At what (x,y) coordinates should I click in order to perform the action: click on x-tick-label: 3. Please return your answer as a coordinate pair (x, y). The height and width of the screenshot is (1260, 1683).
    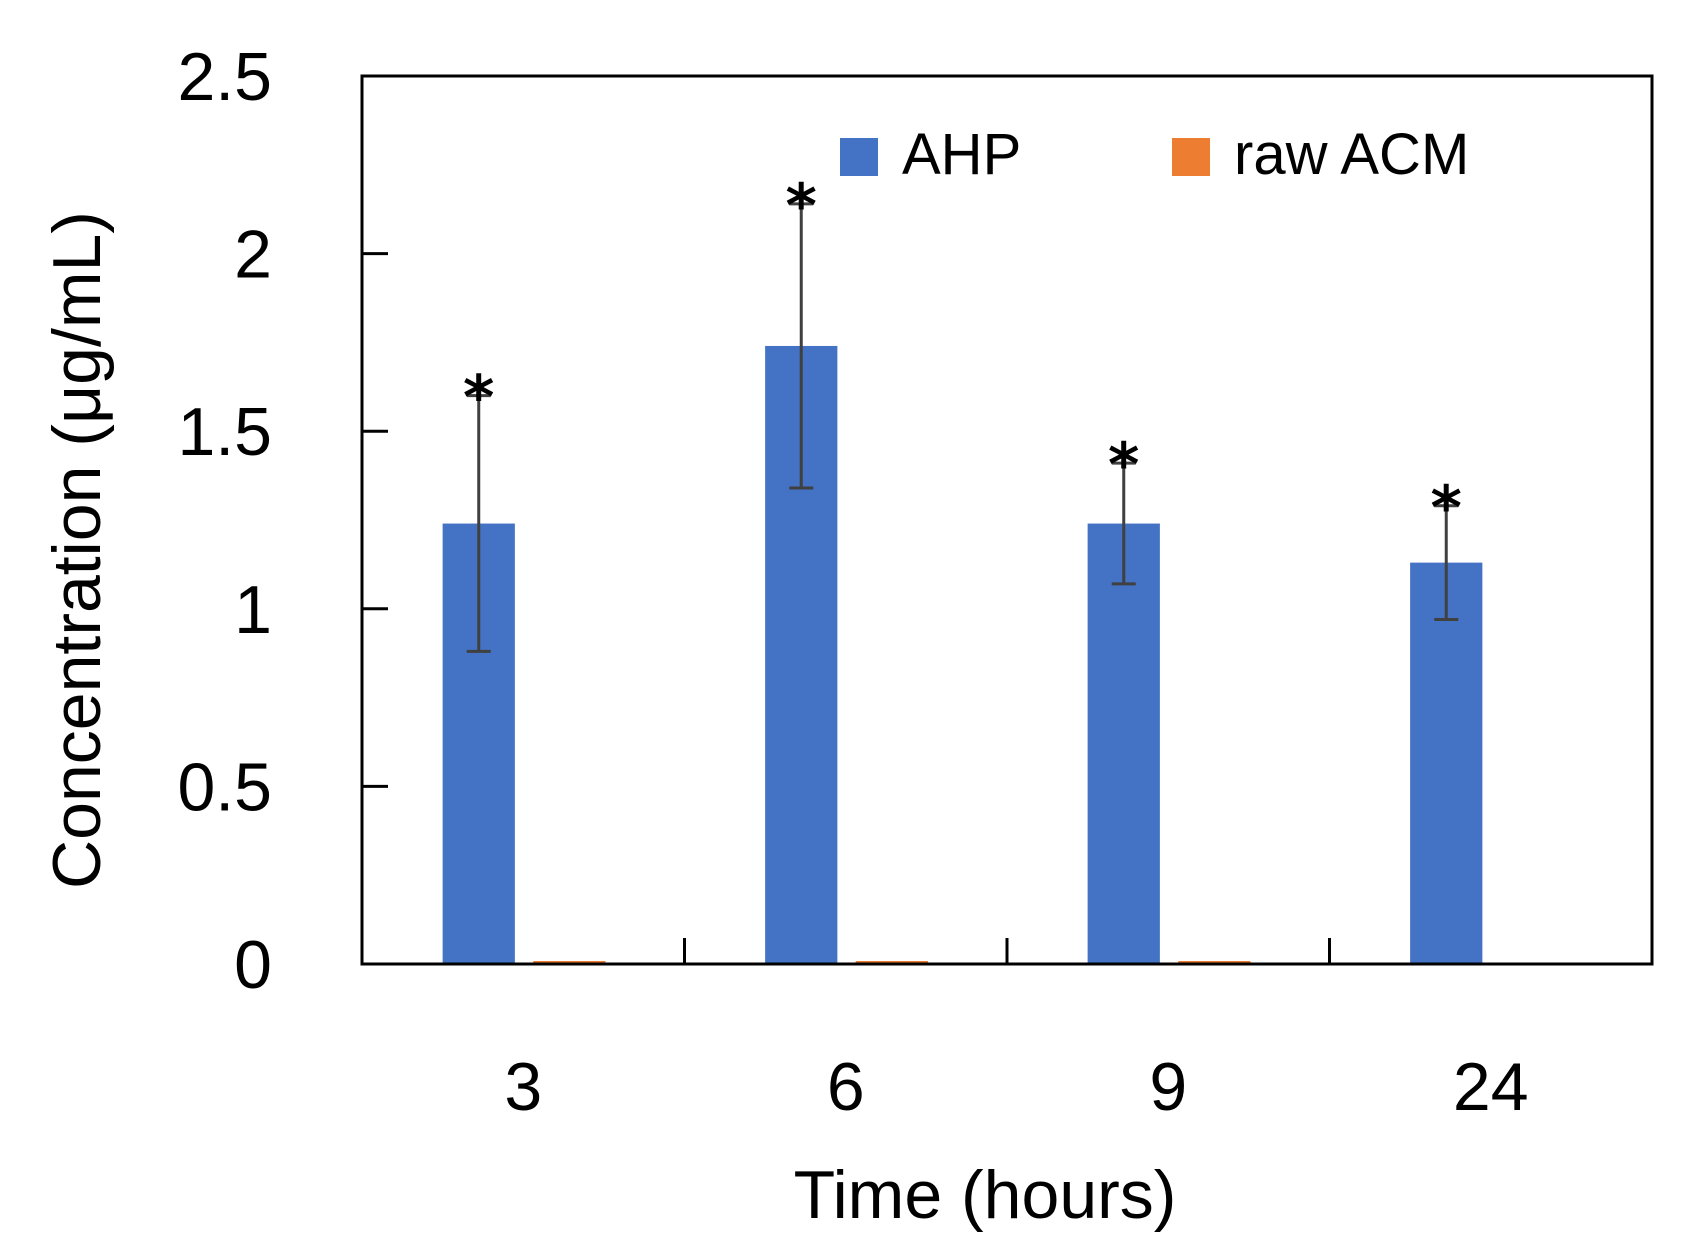
    Looking at the image, I should click on (523, 1087).